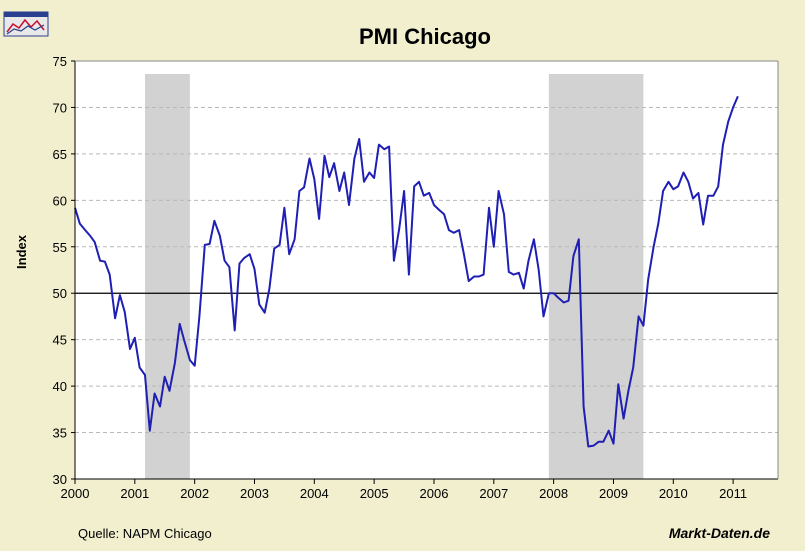 Image resolution: width=805 pixels, height=551 pixels. I want to click on x-tick-label: 2004, so click(314, 493).